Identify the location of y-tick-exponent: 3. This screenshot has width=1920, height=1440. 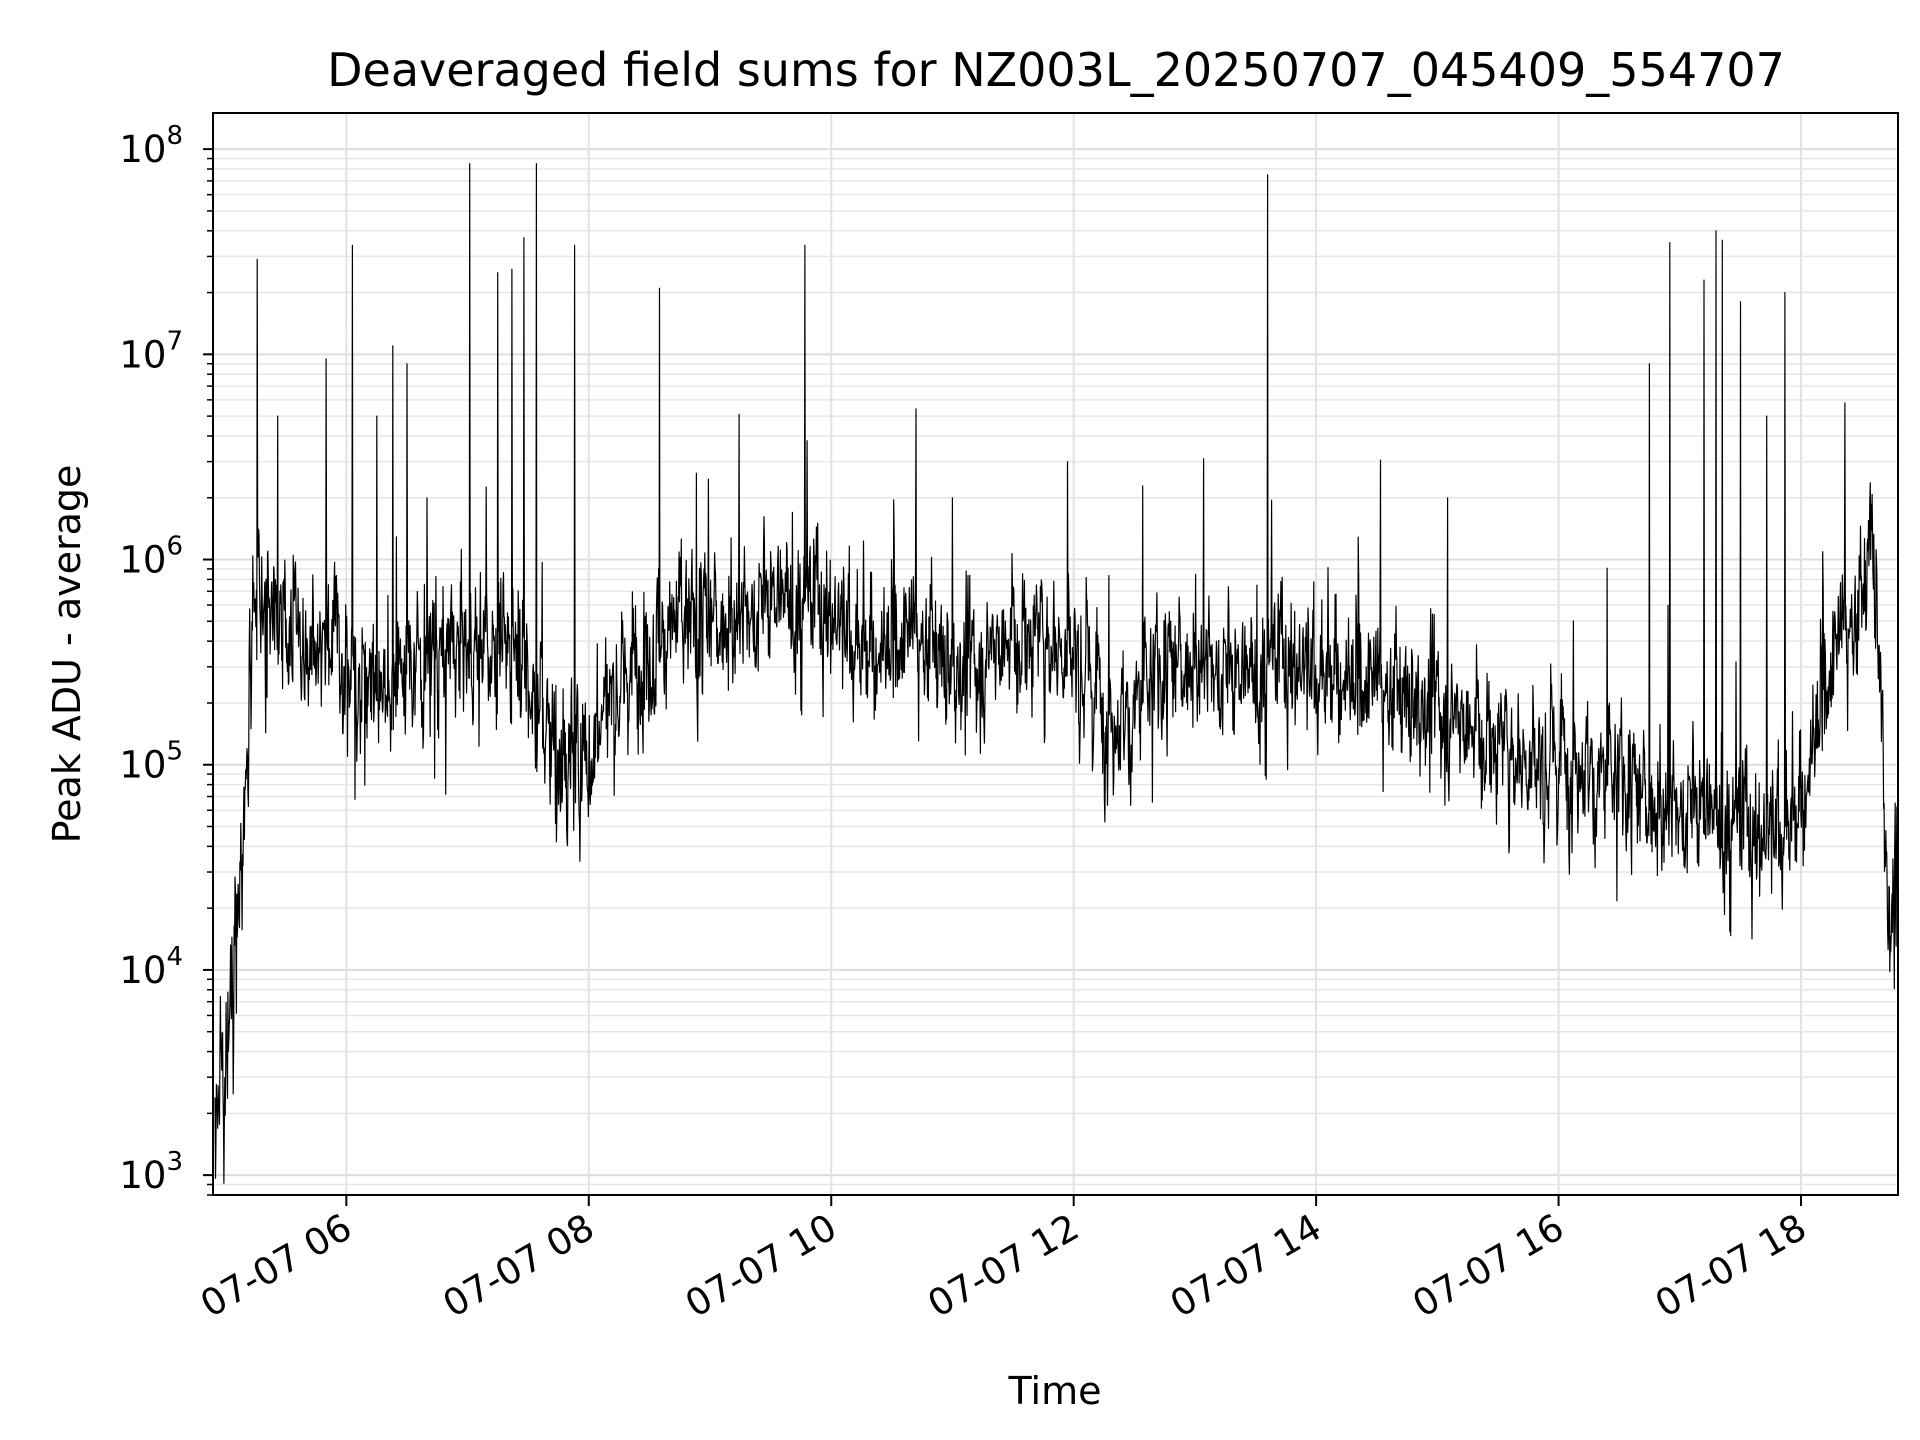
(174, 1162).